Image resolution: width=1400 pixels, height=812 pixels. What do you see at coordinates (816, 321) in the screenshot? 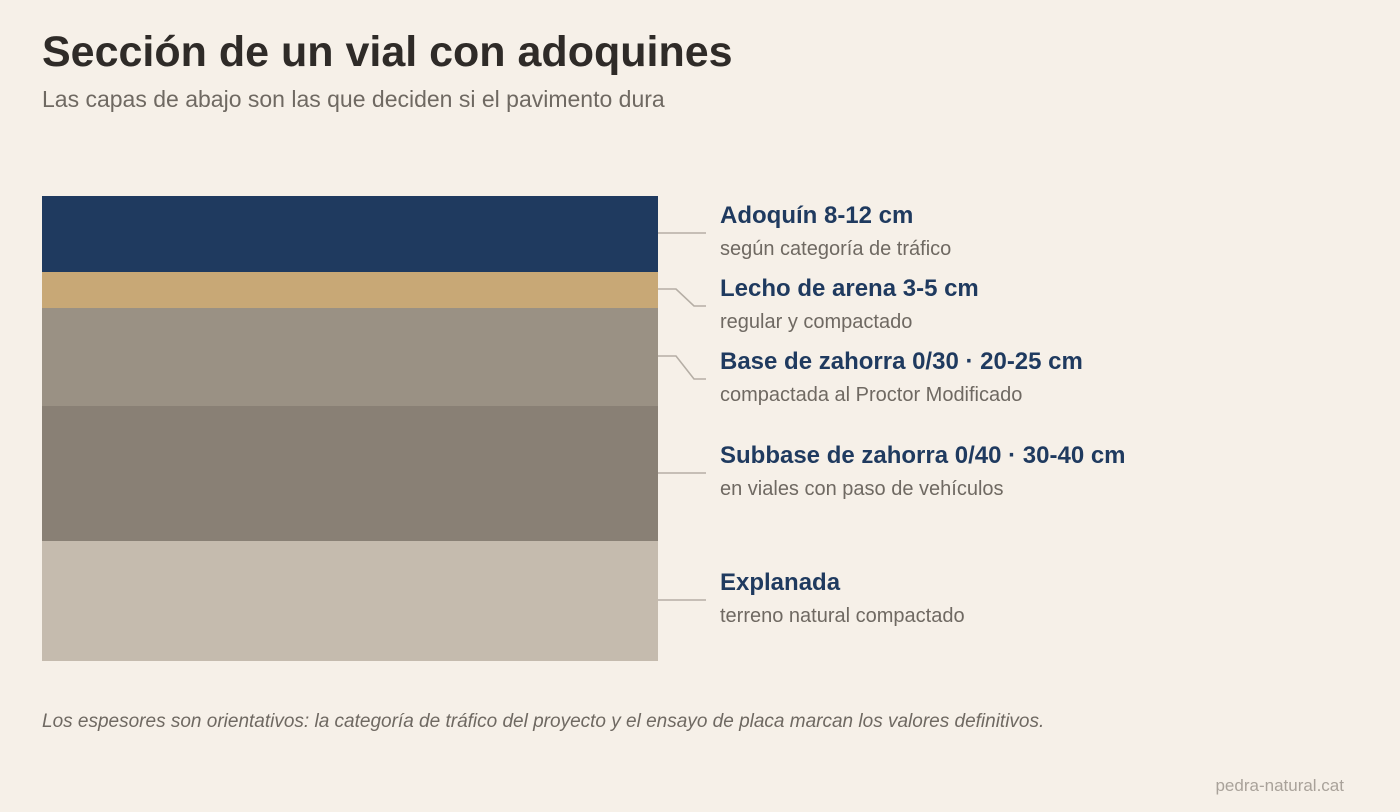
I see `layer-description: regular y compactado` at bounding box center [816, 321].